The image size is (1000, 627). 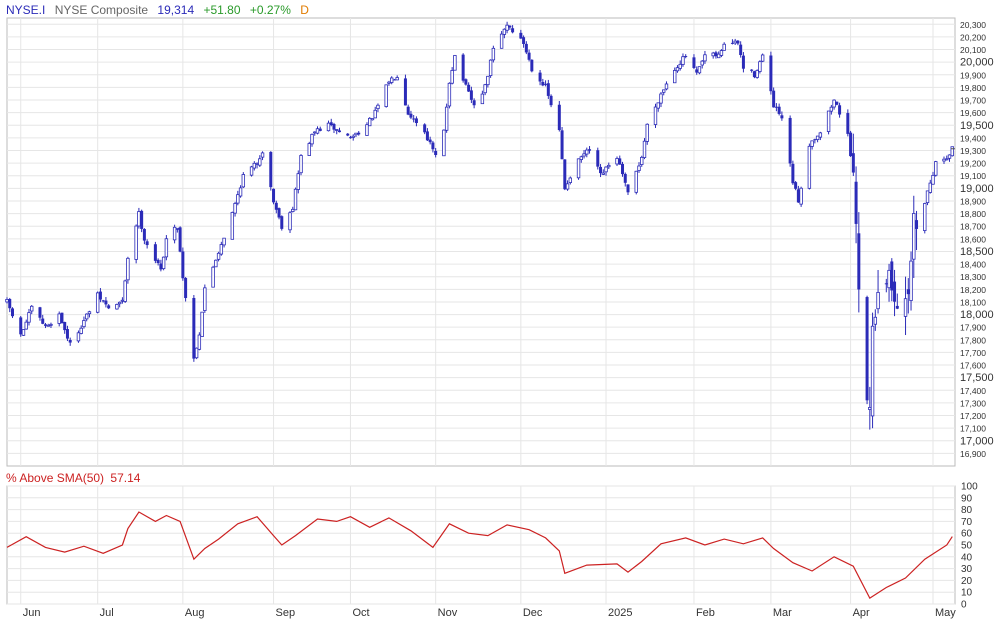 What do you see at coordinates (222, 10) in the screenshot?
I see `price-change: +51.80` at bounding box center [222, 10].